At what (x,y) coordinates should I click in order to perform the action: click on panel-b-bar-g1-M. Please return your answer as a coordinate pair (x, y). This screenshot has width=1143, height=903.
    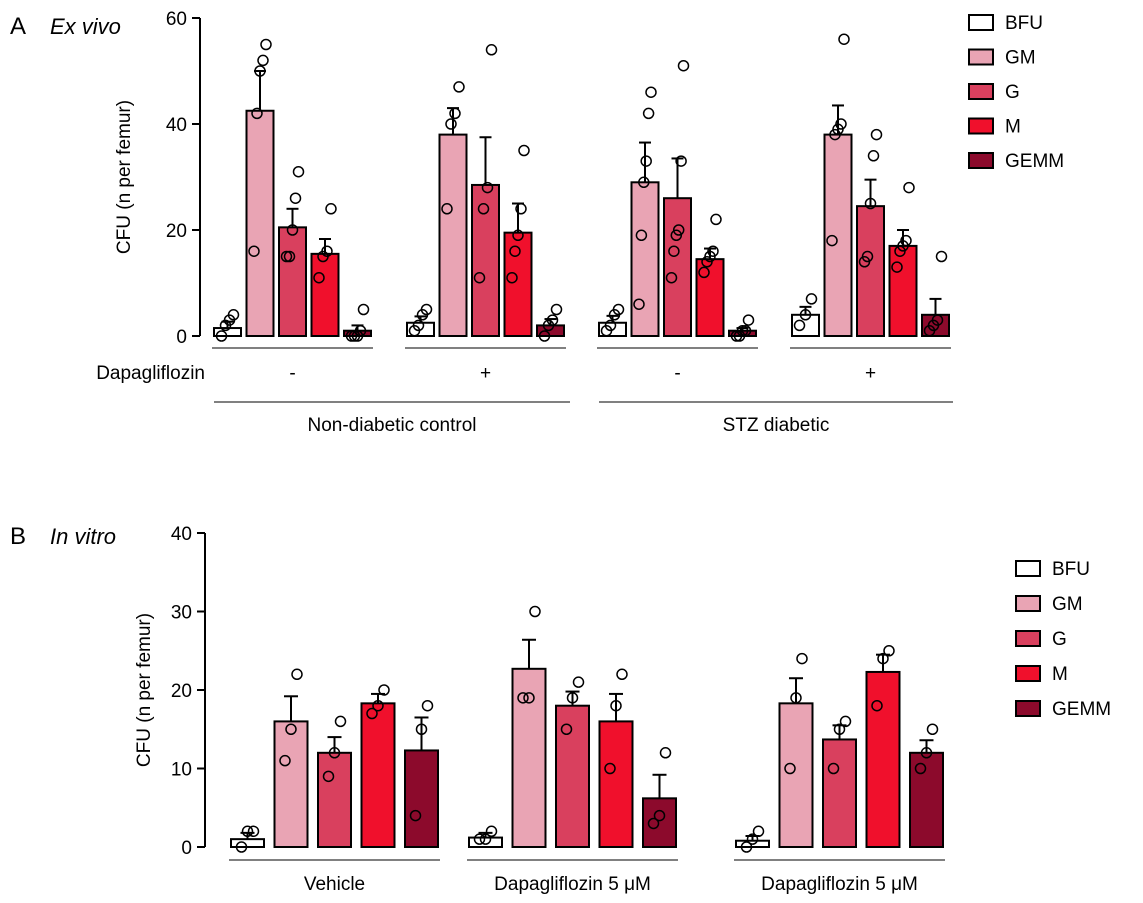
    Looking at the image, I should click on (616, 784).